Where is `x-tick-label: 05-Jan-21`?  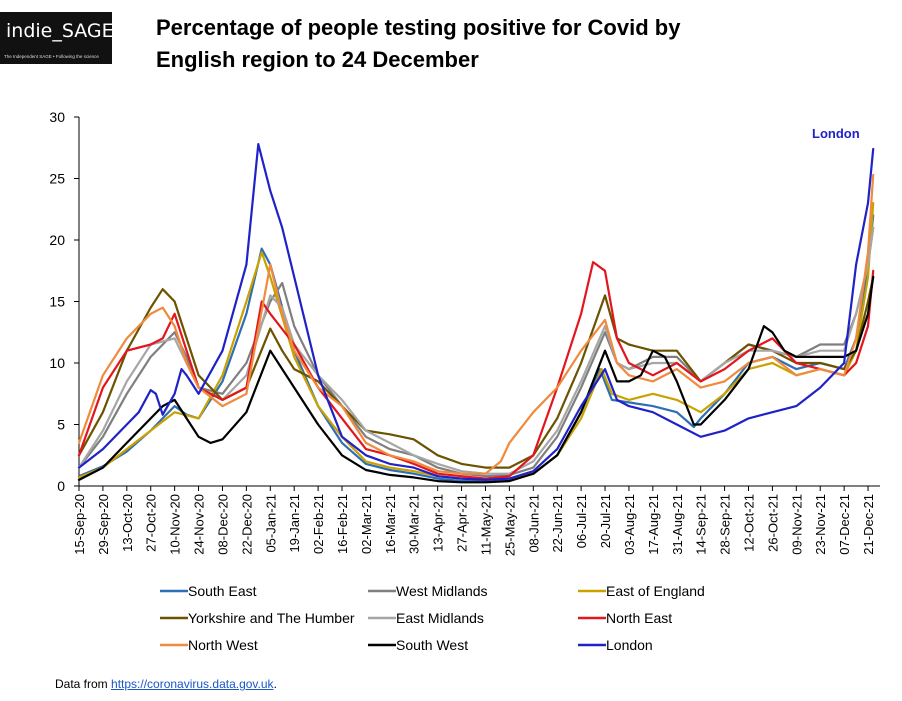
x-tick-label: 05-Jan-21 is located at coordinates (270, 523).